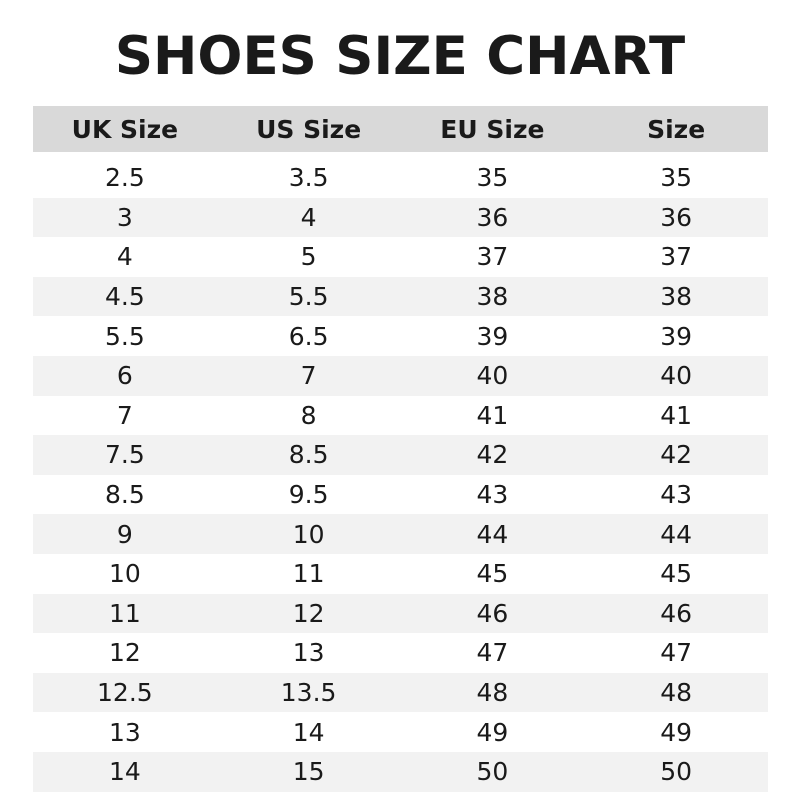 The image size is (800, 800). I want to click on table-row: 13 14 49 49, so click(400, 732).